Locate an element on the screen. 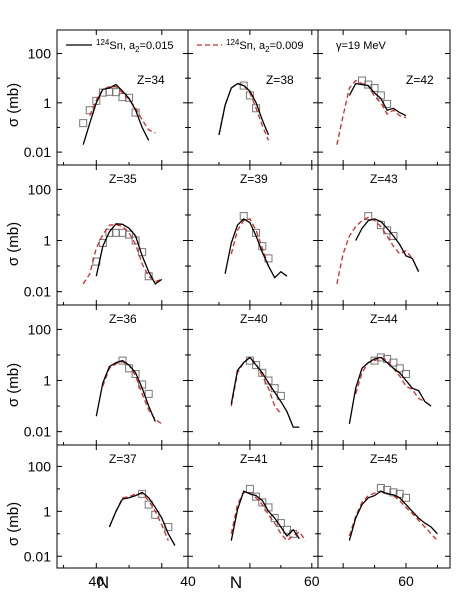 The height and width of the screenshot is (599, 469). panel-z-label: Z=34 is located at coordinates (151, 80).